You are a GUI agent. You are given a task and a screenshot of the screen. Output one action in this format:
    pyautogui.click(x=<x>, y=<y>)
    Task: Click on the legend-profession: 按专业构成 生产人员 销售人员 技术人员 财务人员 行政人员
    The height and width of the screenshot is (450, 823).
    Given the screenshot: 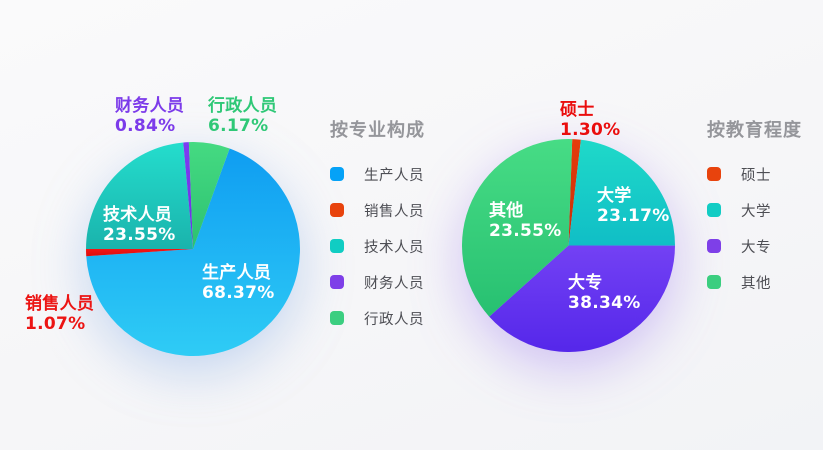 What is the action you would take?
    pyautogui.click(x=390, y=232)
    